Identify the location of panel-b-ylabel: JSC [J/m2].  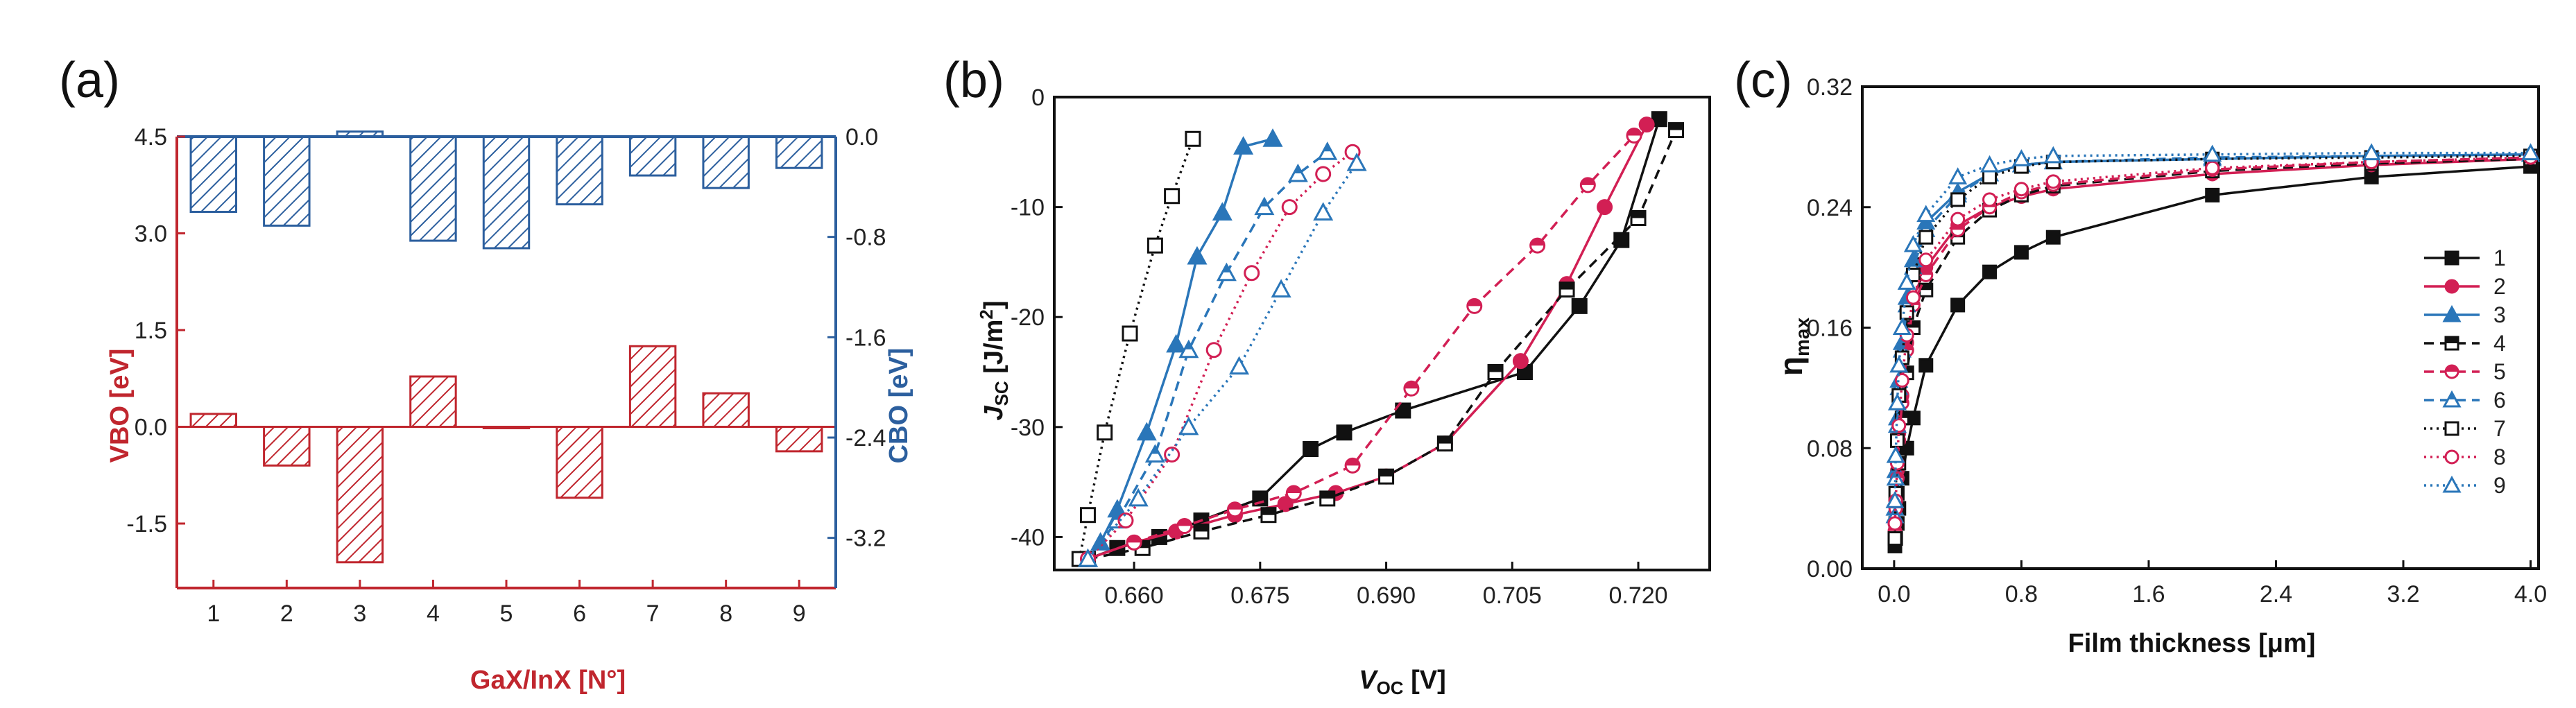
(994, 360).